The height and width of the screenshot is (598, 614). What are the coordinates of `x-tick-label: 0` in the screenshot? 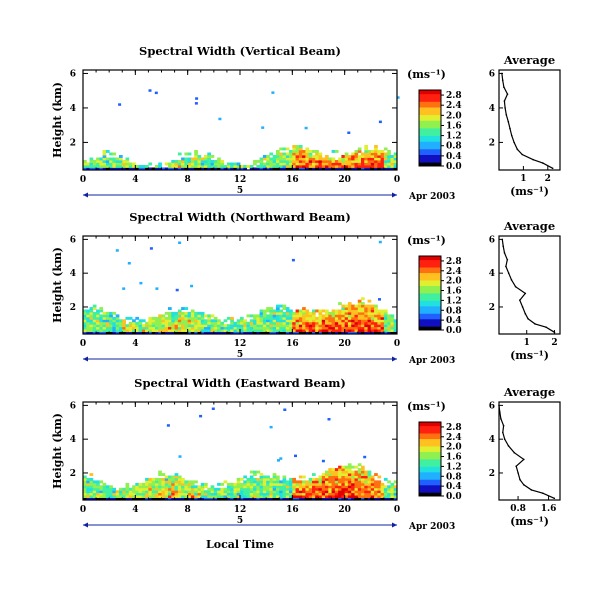 It's located at (83, 180).